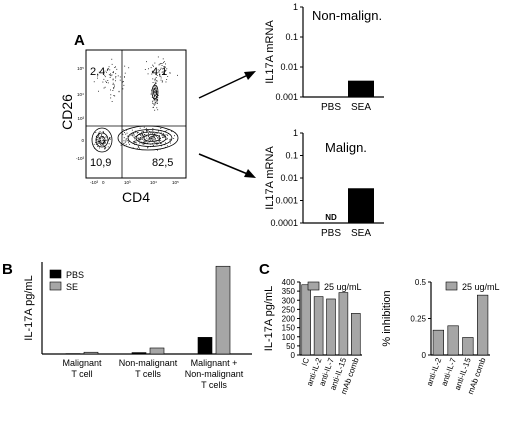 Image resolution: width=520 pixels, height=422 pixels. What do you see at coordinates (81, 374) in the screenshot?
I see `x-tick-label: T cell` at bounding box center [81, 374].